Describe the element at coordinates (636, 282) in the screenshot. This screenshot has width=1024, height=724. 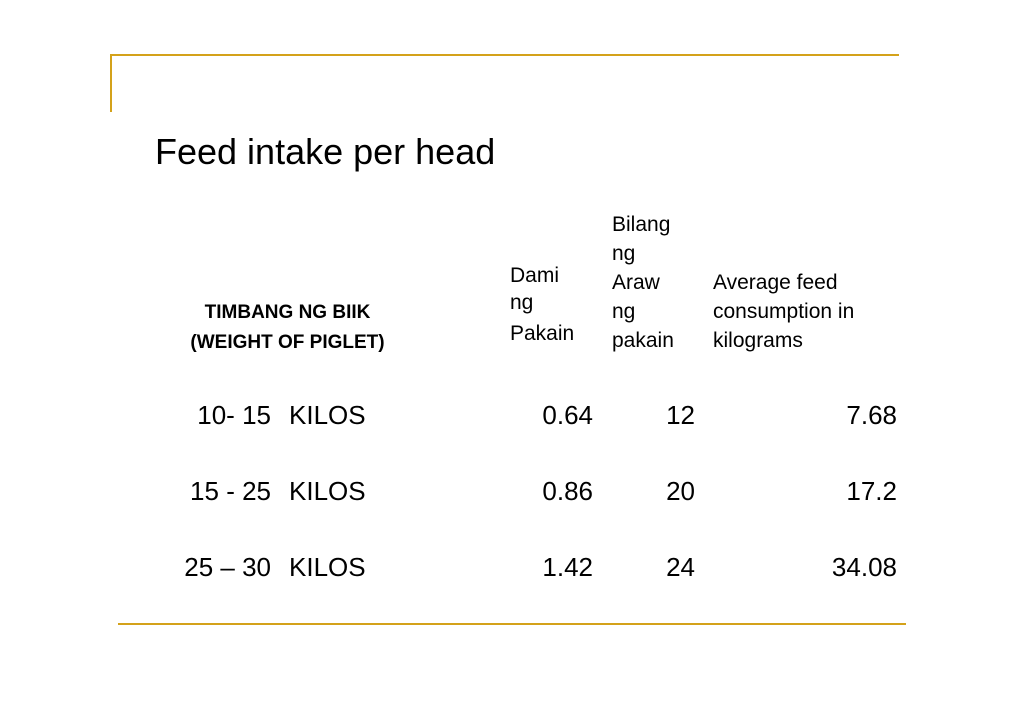
I see `header-bilang-line-3: Araw` at that location.